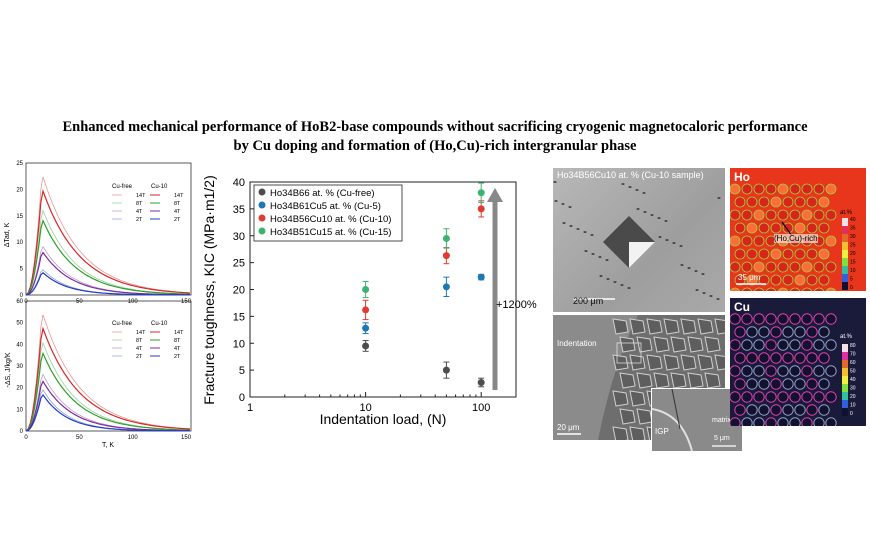  I want to click on legend-label-cufree: 14T, so click(141, 333).